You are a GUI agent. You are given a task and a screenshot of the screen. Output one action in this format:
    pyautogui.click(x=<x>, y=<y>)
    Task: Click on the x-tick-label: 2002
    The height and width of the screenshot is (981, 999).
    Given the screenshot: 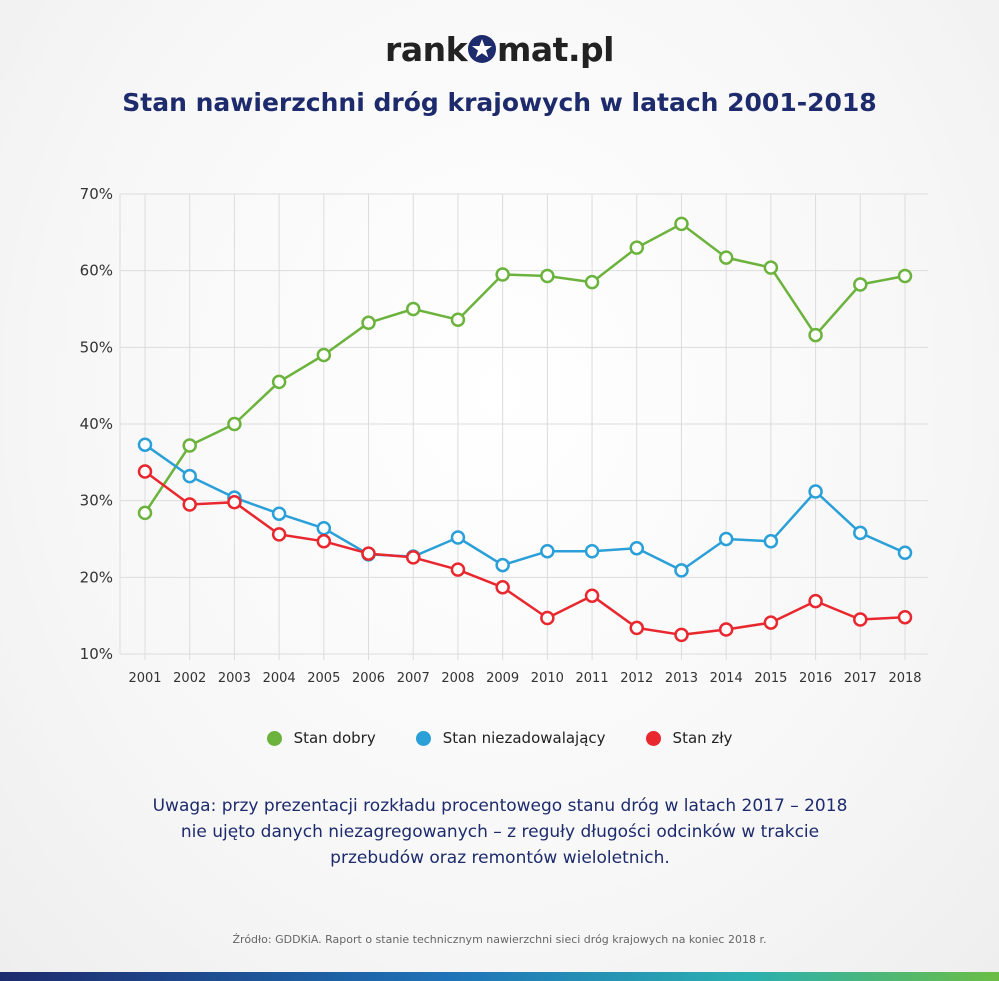 What is the action you would take?
    pyautogui.click(x=189, y=678)
    